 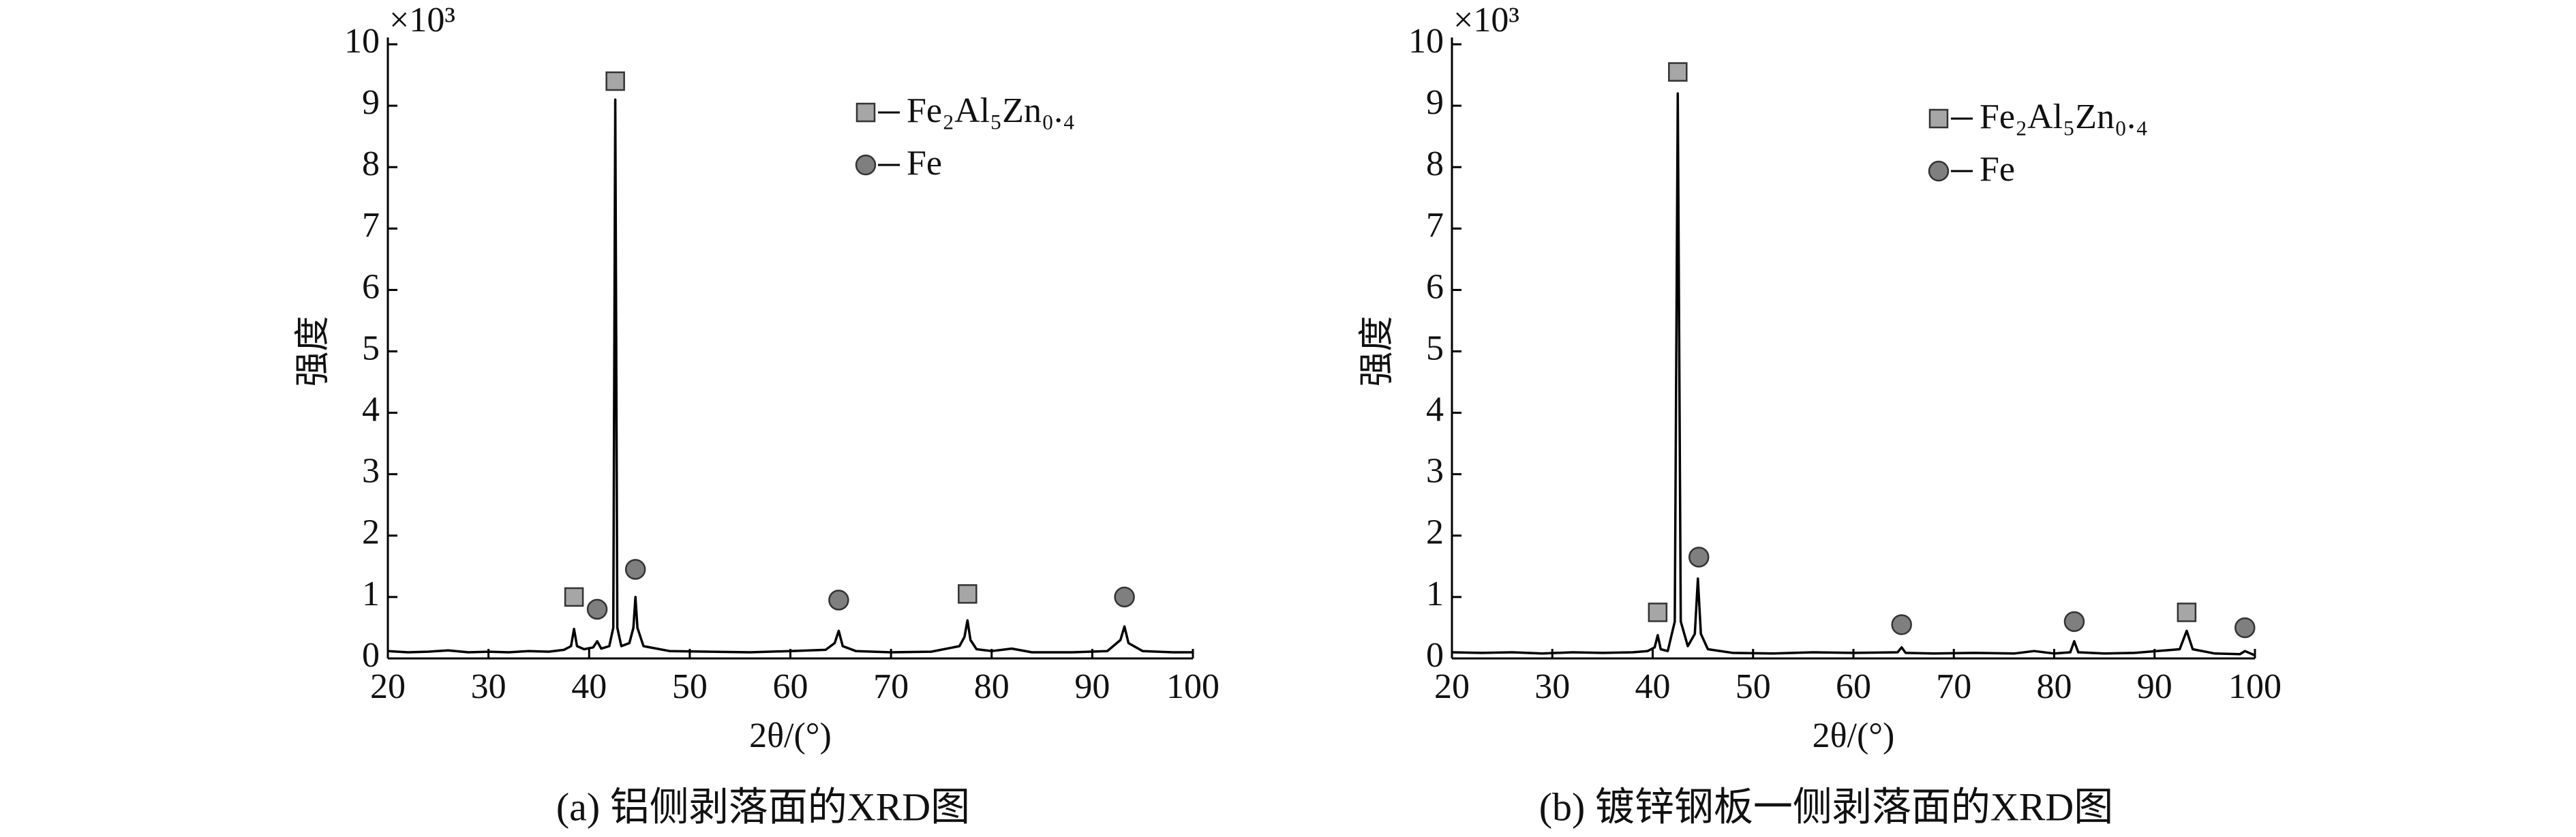 I want to click on caption: (a) 铝侧剥落面的XRD图, so click(x=763, y=807).